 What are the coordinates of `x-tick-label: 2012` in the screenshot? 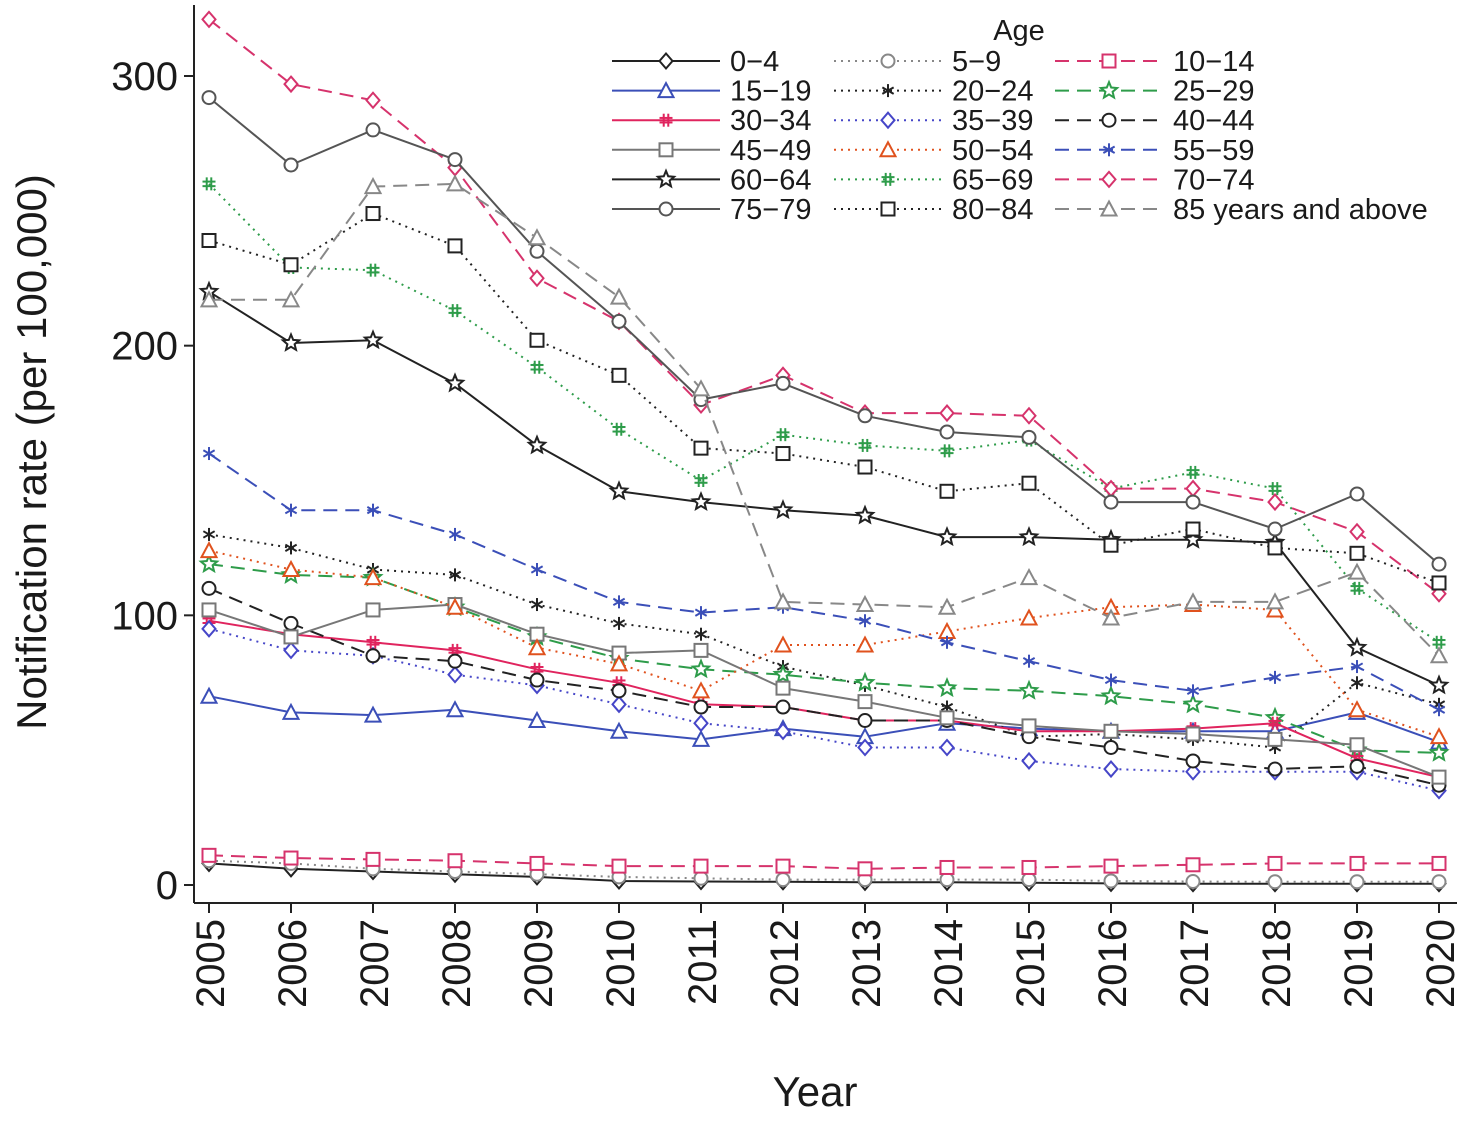 It's located at (785, 963).